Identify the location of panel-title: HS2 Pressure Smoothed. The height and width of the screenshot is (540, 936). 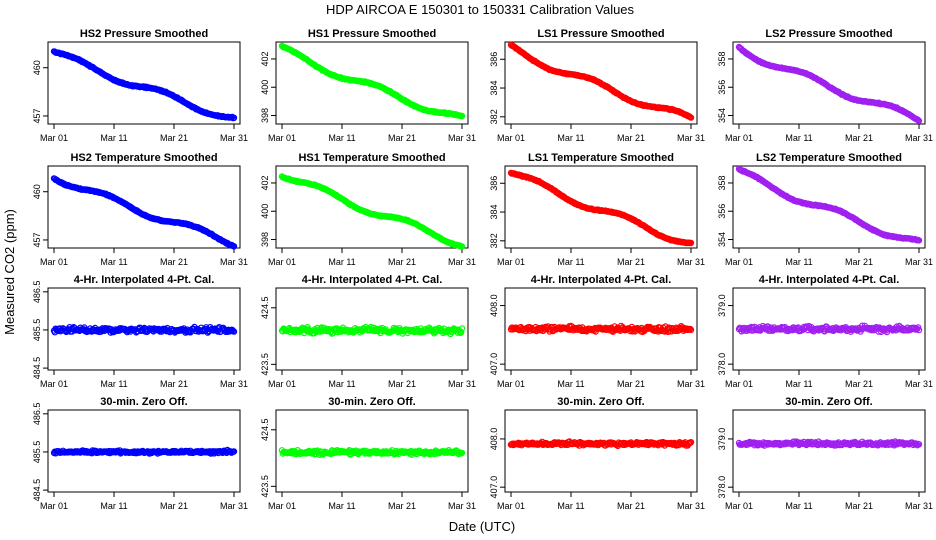
(144, 34).